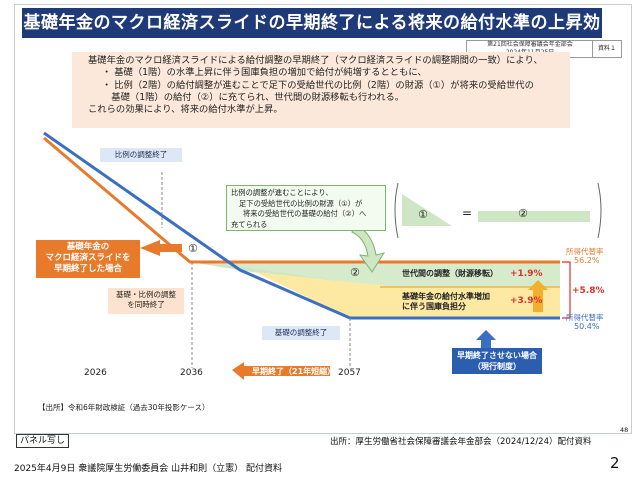  What do you see at coordinates (624, 430) in the screenshot?
I see `slide-page-number: 48` at bounding box center [624, 430].